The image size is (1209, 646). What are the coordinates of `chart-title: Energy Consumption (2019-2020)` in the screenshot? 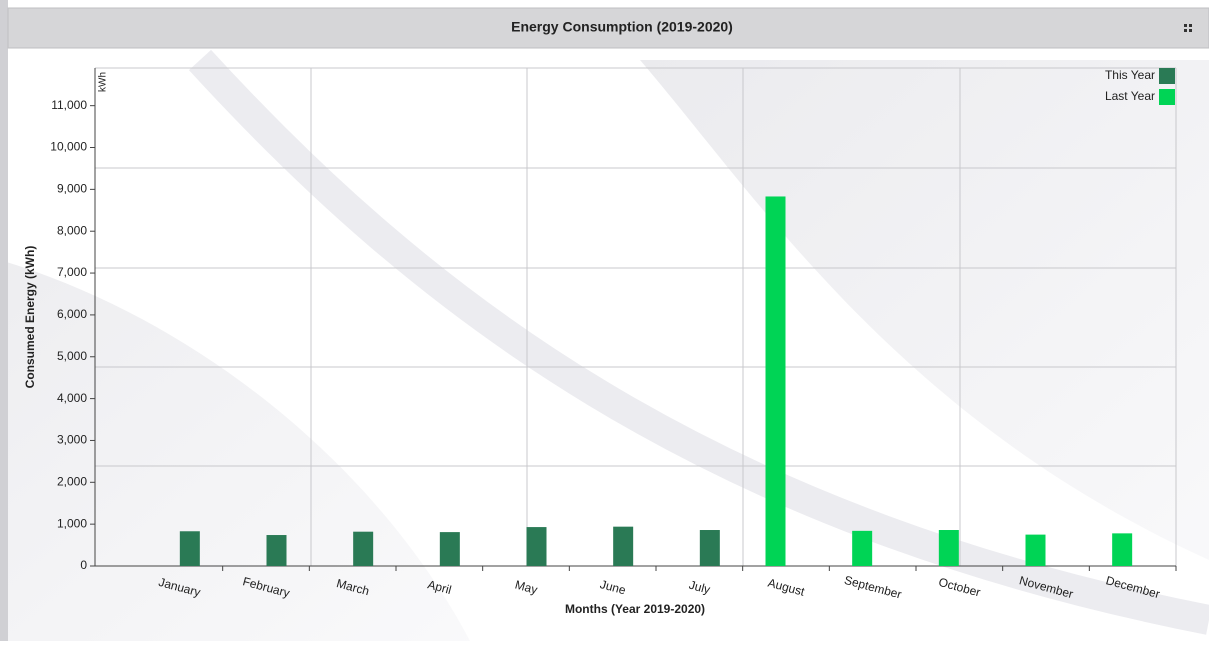 It's located at (622, 27).